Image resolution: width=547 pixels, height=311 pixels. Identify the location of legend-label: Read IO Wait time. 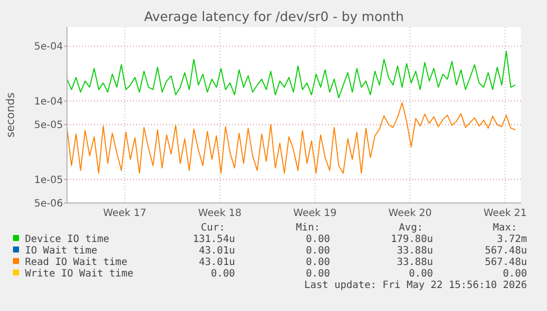
(76, 262).